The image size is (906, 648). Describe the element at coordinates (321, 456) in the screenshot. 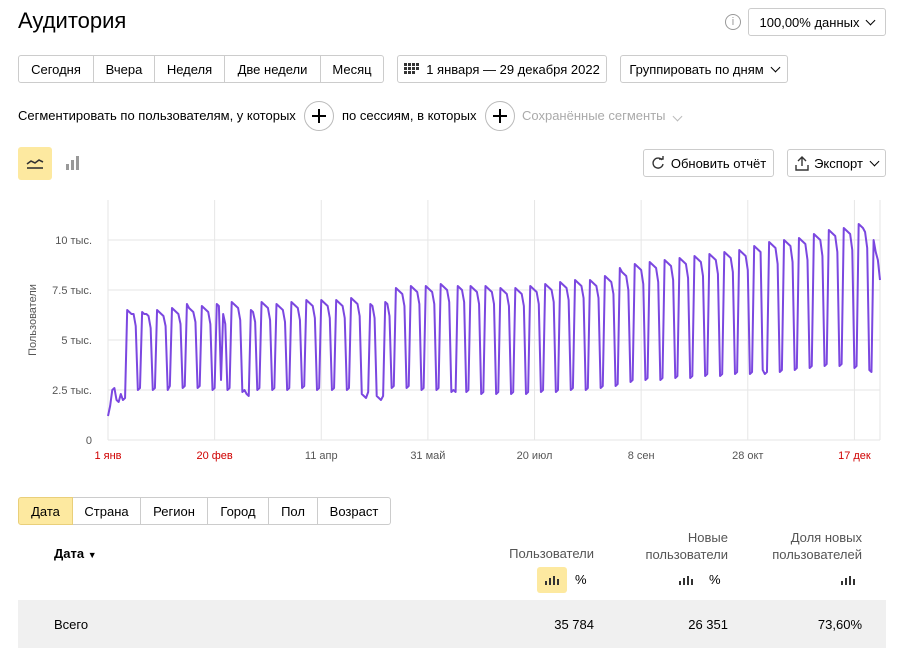

I see `x-tick-label: 11 апр` at that location.